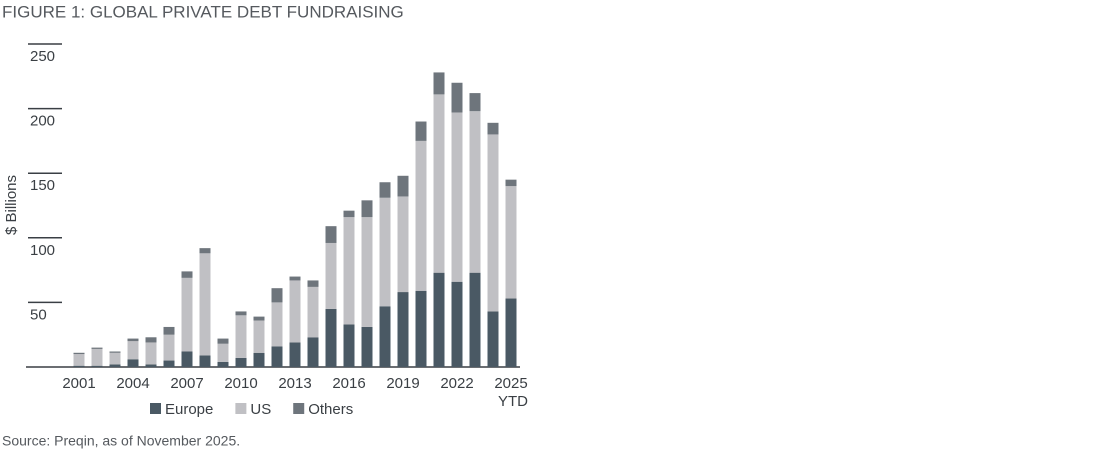 The width and height of the screenshot is (1111, 457). I want to click on legend-label: US, so click(260, 409).